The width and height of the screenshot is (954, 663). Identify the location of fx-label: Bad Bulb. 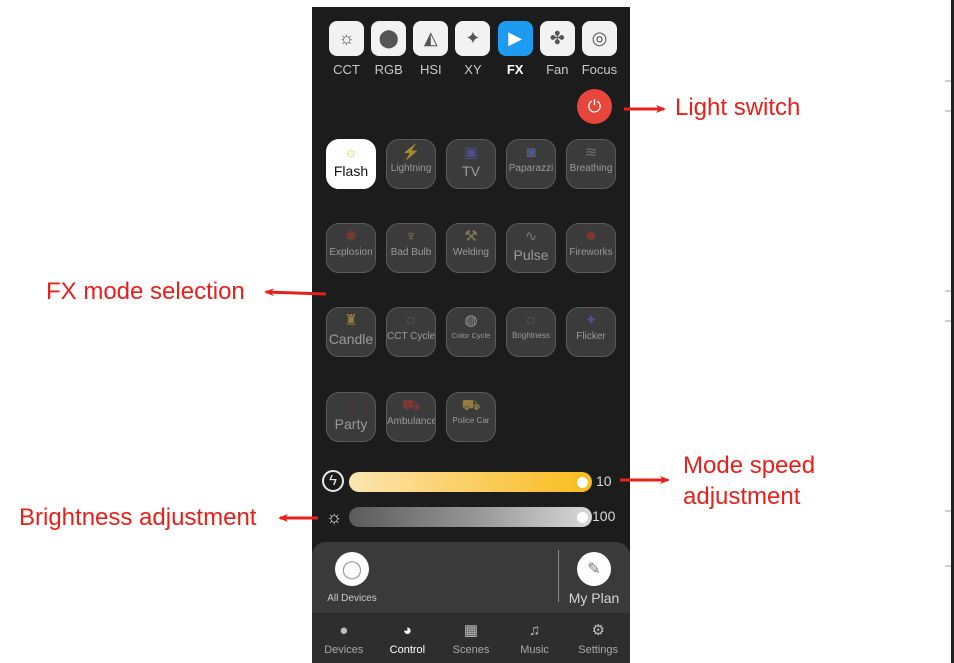
(411, 252).